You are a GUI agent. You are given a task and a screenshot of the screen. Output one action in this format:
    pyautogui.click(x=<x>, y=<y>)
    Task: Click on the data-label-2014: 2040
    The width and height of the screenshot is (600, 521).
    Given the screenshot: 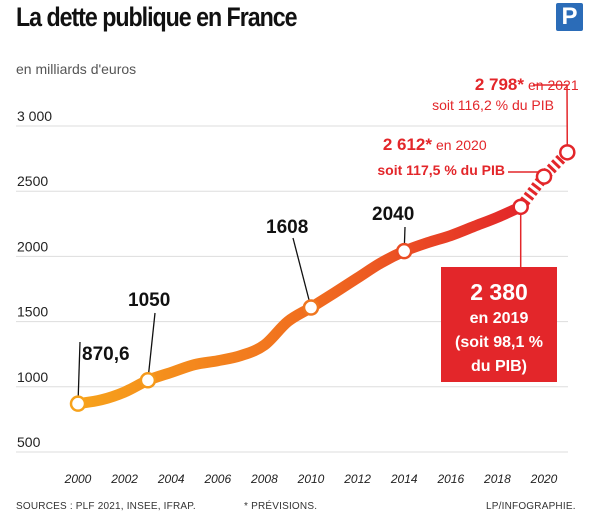 What is the action you would take?
    pyautogui.click(x=393, y=214)
    